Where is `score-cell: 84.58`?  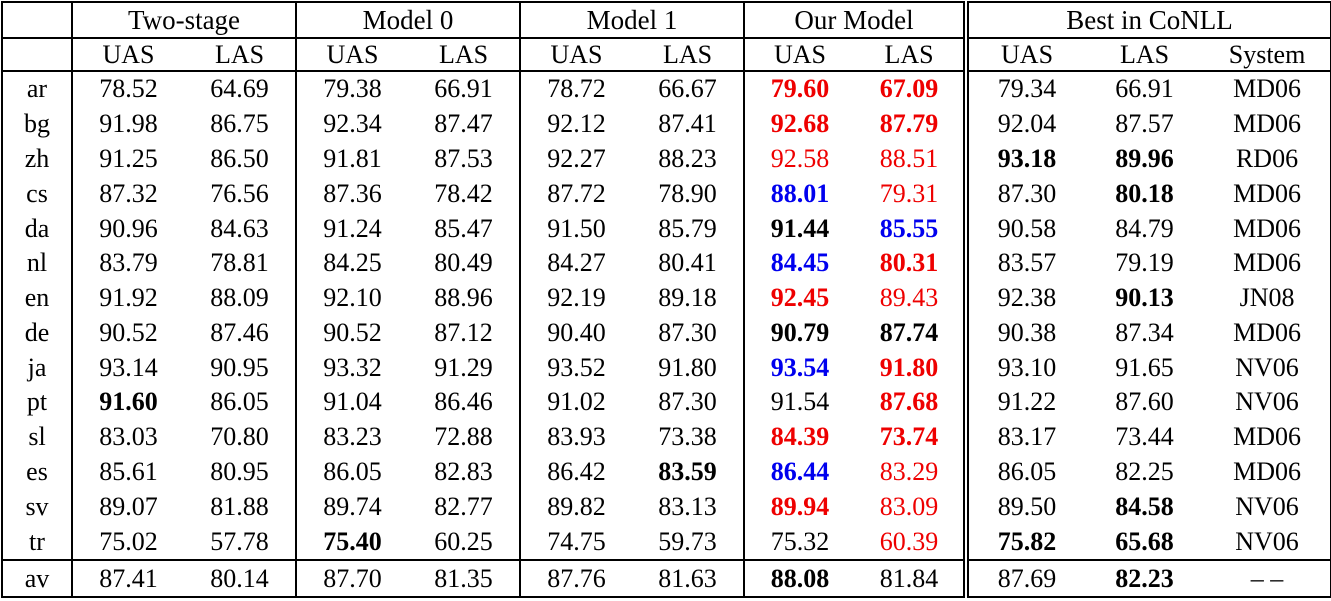 score-cell: 84.58 is located at coordinates (1144, 506).